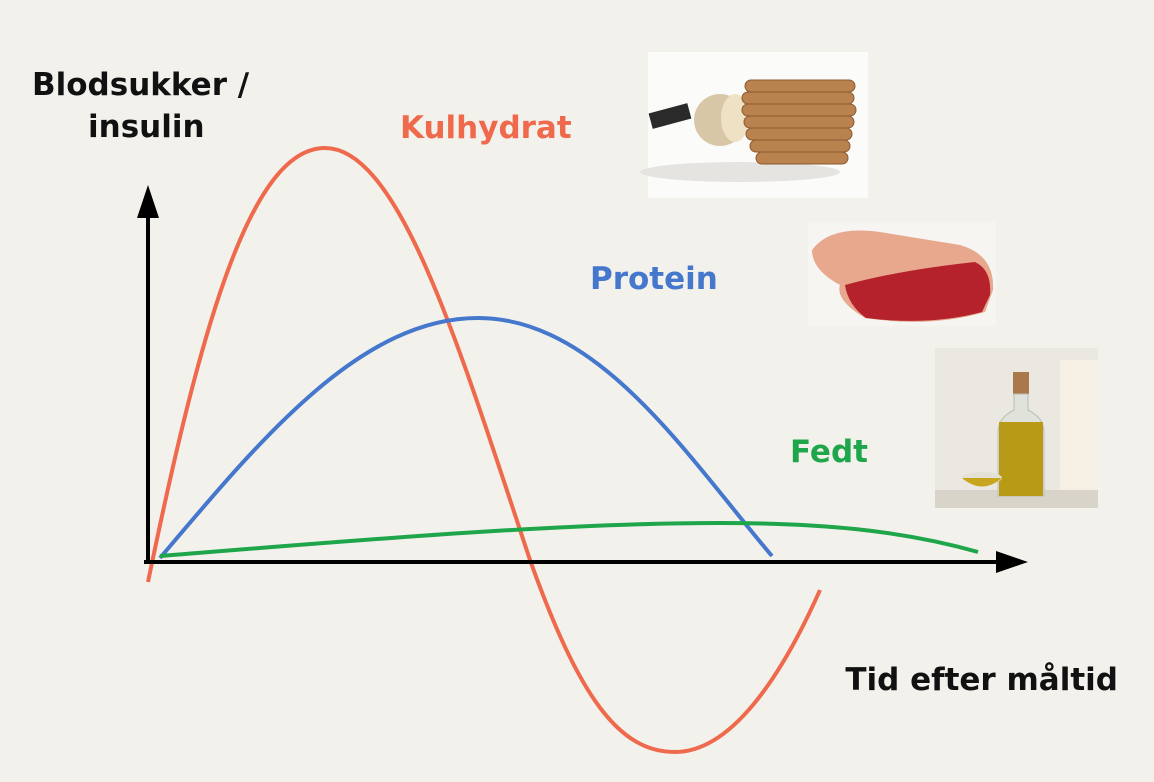 The width and height of the screenshot is (1154, 782). I want to click on meat-image, so click(902, 274).